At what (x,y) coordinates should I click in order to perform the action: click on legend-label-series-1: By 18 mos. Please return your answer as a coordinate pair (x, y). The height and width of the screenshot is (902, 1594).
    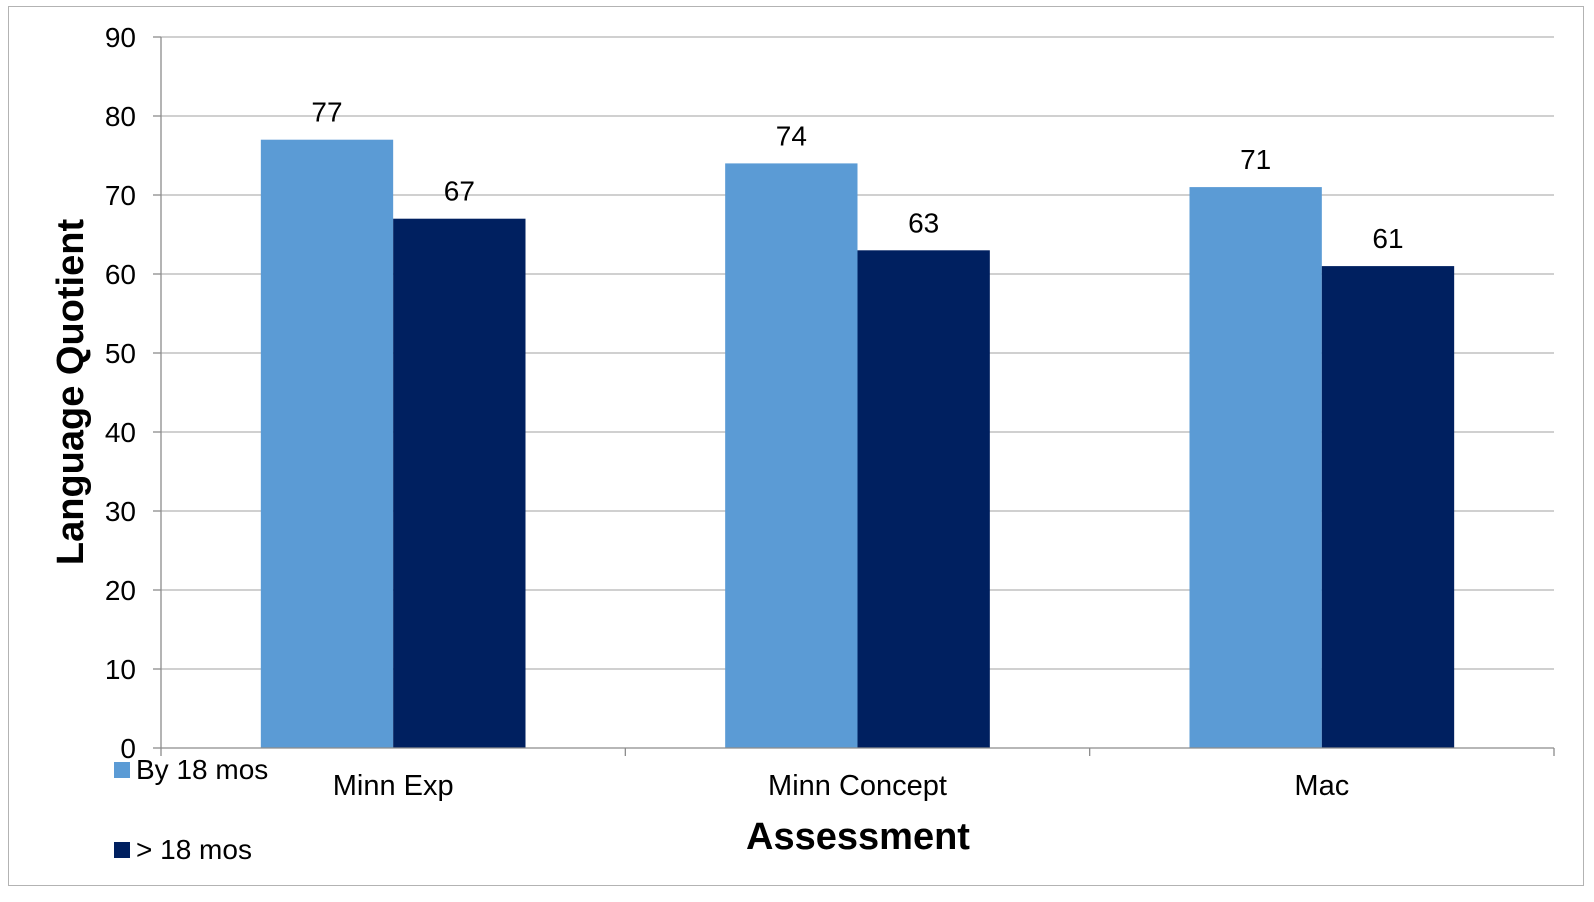
    Looking at the image, I should click on (202, 769).